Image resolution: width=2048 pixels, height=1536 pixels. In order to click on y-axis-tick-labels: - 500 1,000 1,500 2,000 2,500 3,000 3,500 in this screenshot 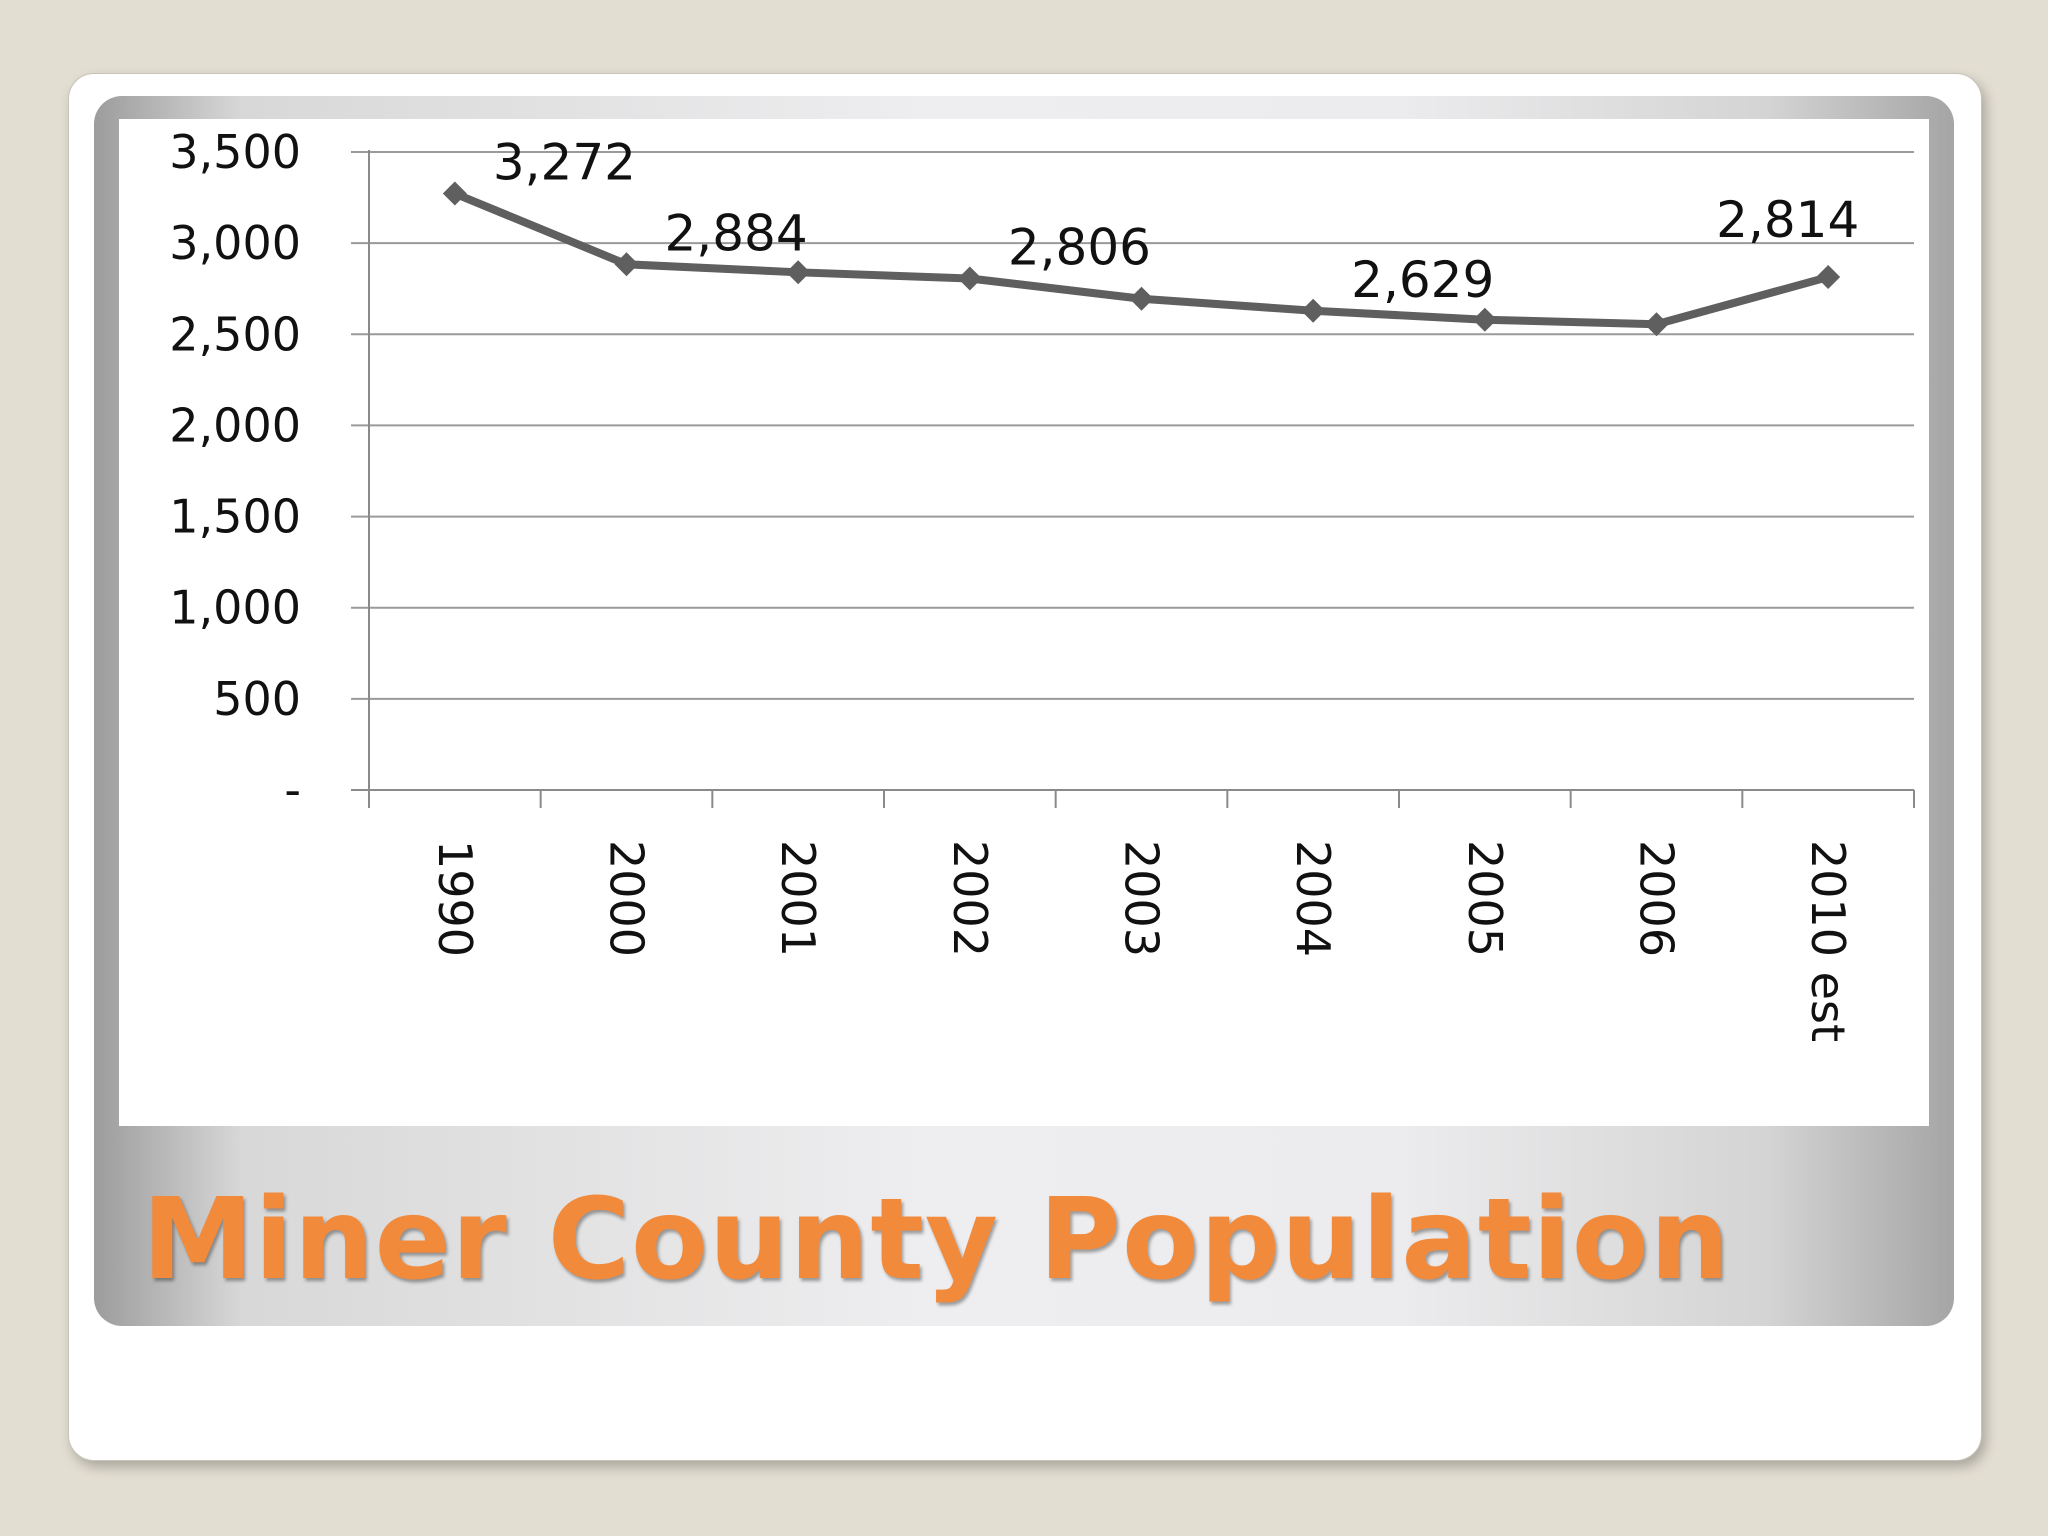, I will do `click(235, 471)`.